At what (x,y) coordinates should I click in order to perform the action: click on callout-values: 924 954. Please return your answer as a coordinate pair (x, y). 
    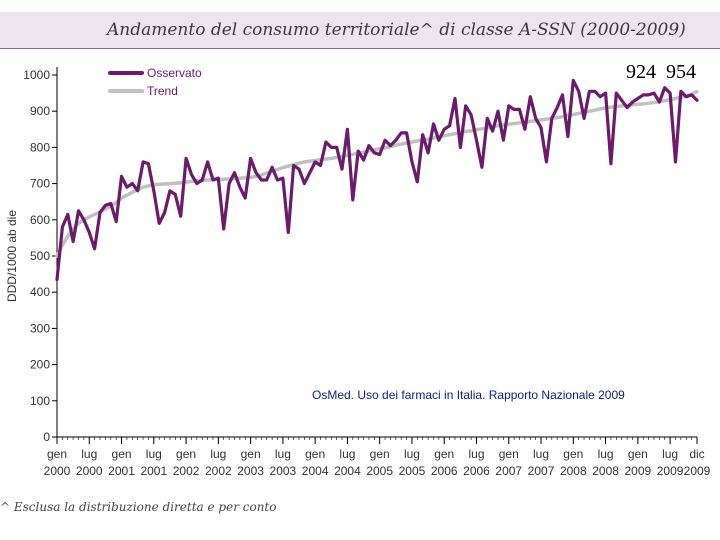
    Looking at the image, I should click on (666, 72).